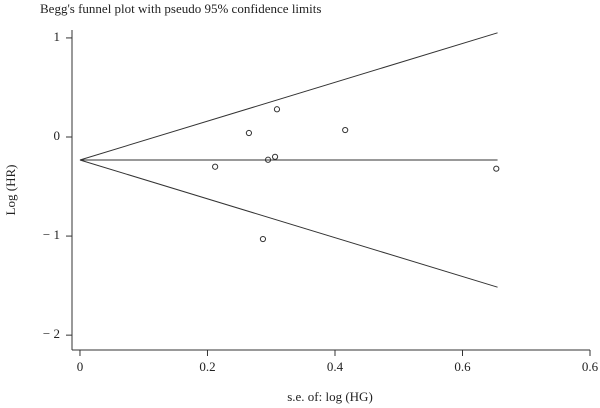 This screenshot has width=600, height=408. What do you see at coordinates (10, 190) in the screenshot?
I see `y-axis-label: Log (HR)` at bounding box center [10, 190].